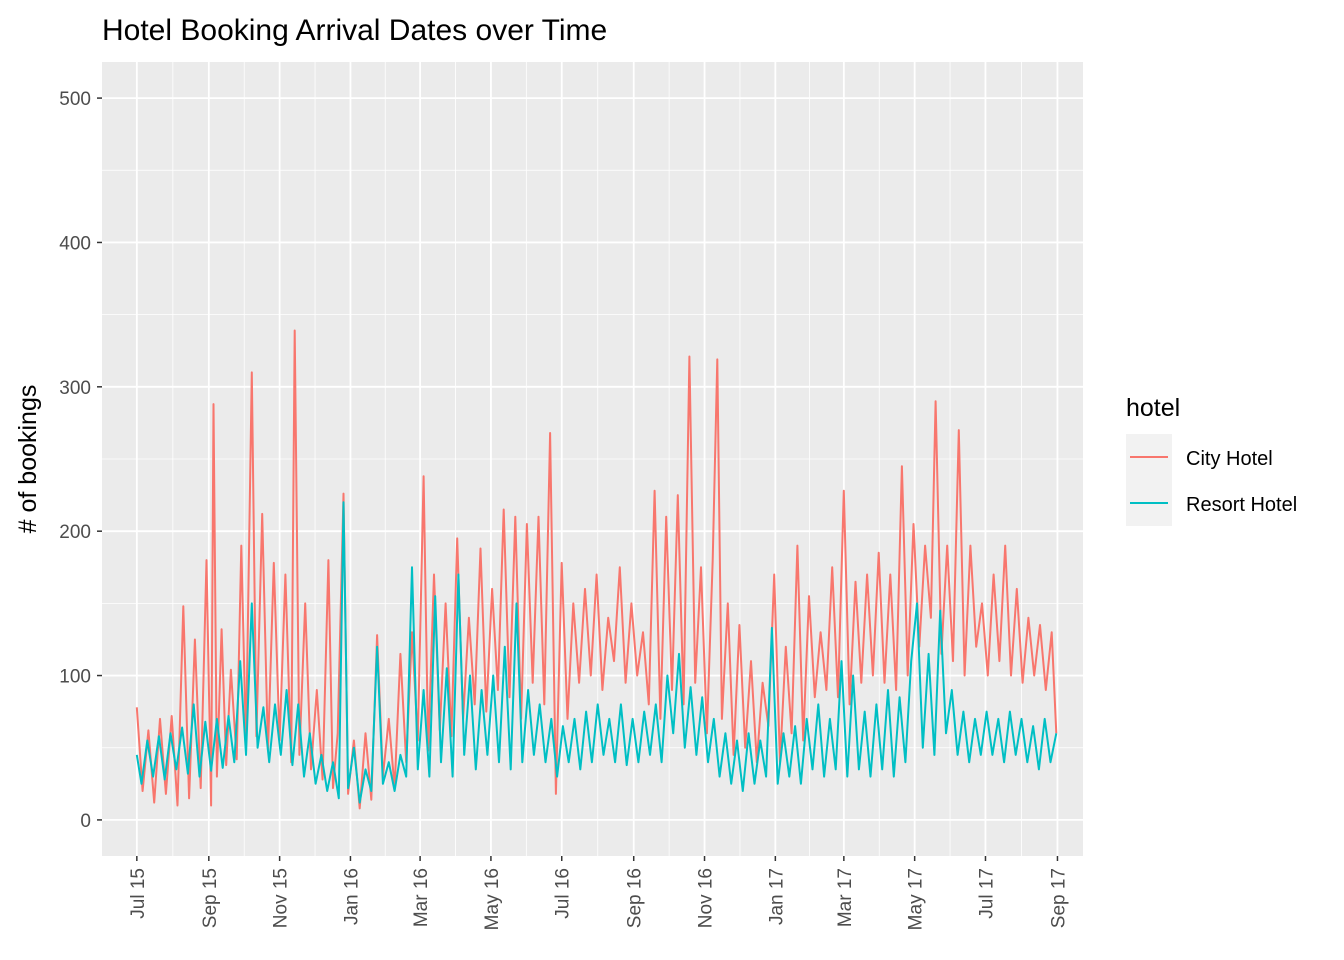 The image size is (1344, 960). Describe the element at coordinates (845, 897) in the screenshot. I see `x-tick-label: Mar 17` at that location.